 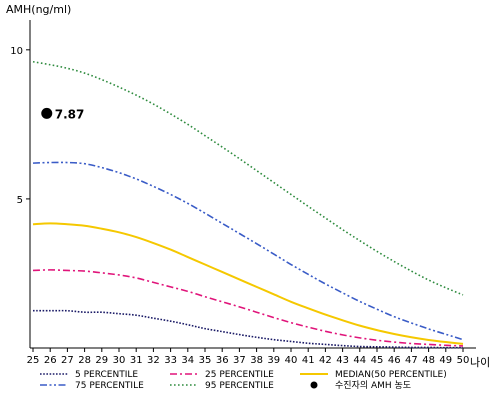 I want to click on x-tick-label: 36, so click(x=222, y=360).